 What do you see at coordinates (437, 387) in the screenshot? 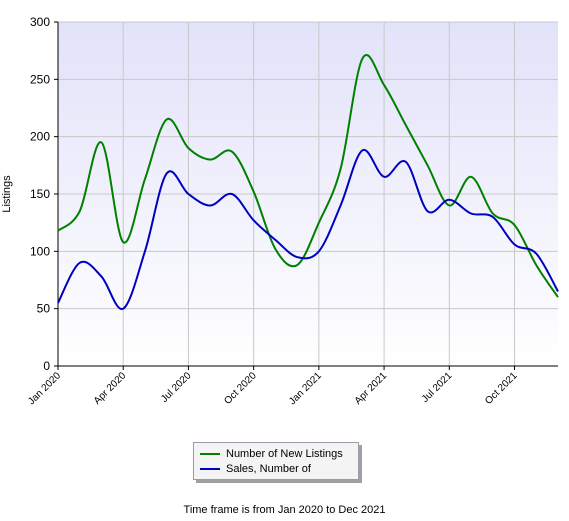
I see `x-tick-label: Jul 2021` at bounding box center [437, 387].